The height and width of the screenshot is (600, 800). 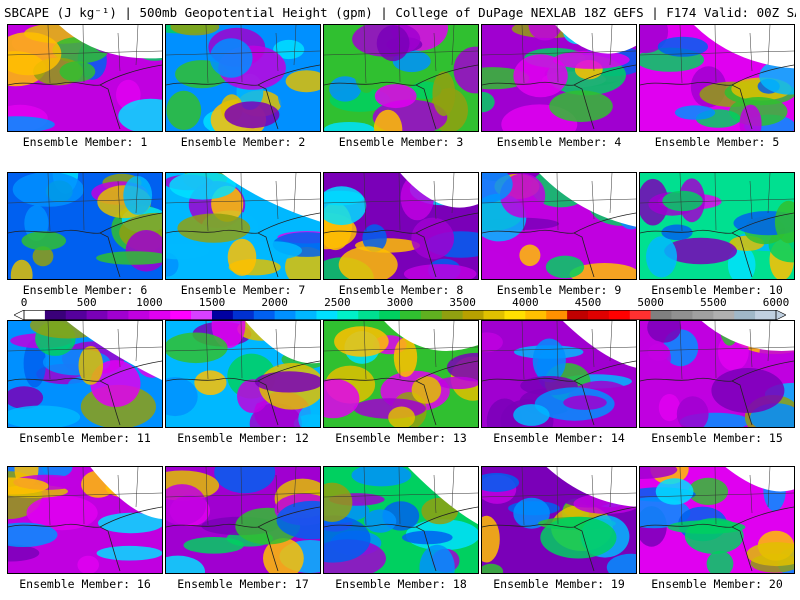 What do you see at coordinates (85, 584) in the screenshot?
I see `ensemble-member-label: Ensemble Member: 16` at bounding box center [85, 584].